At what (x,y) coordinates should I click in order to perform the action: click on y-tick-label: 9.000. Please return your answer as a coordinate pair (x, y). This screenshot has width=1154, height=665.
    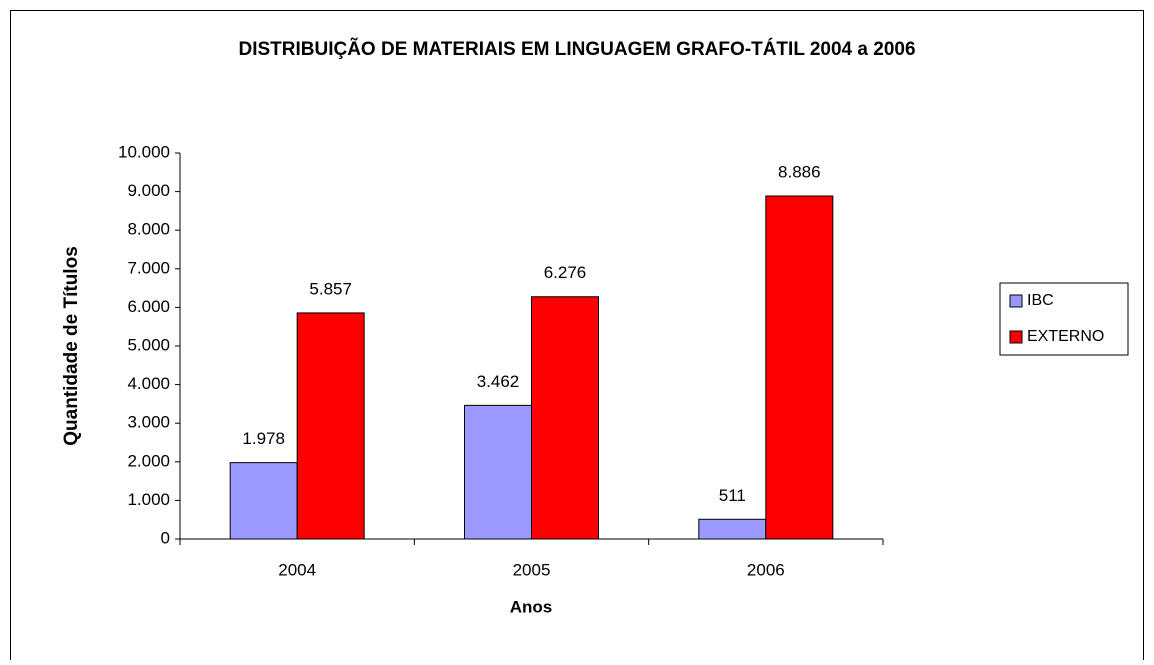
    Looking at the image, I should click on (148, 190).